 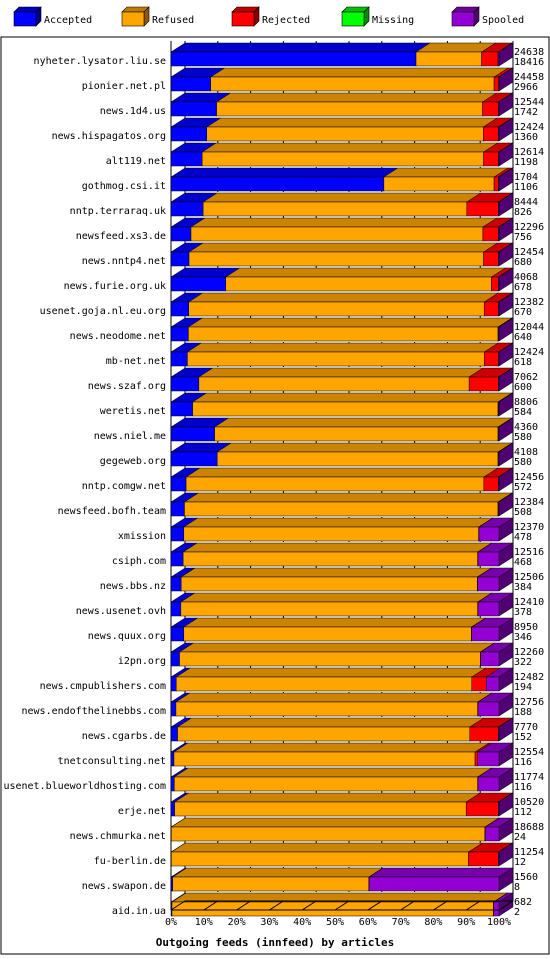 I want to click on data-label-accepted: 580, so click(x=523, y=437).